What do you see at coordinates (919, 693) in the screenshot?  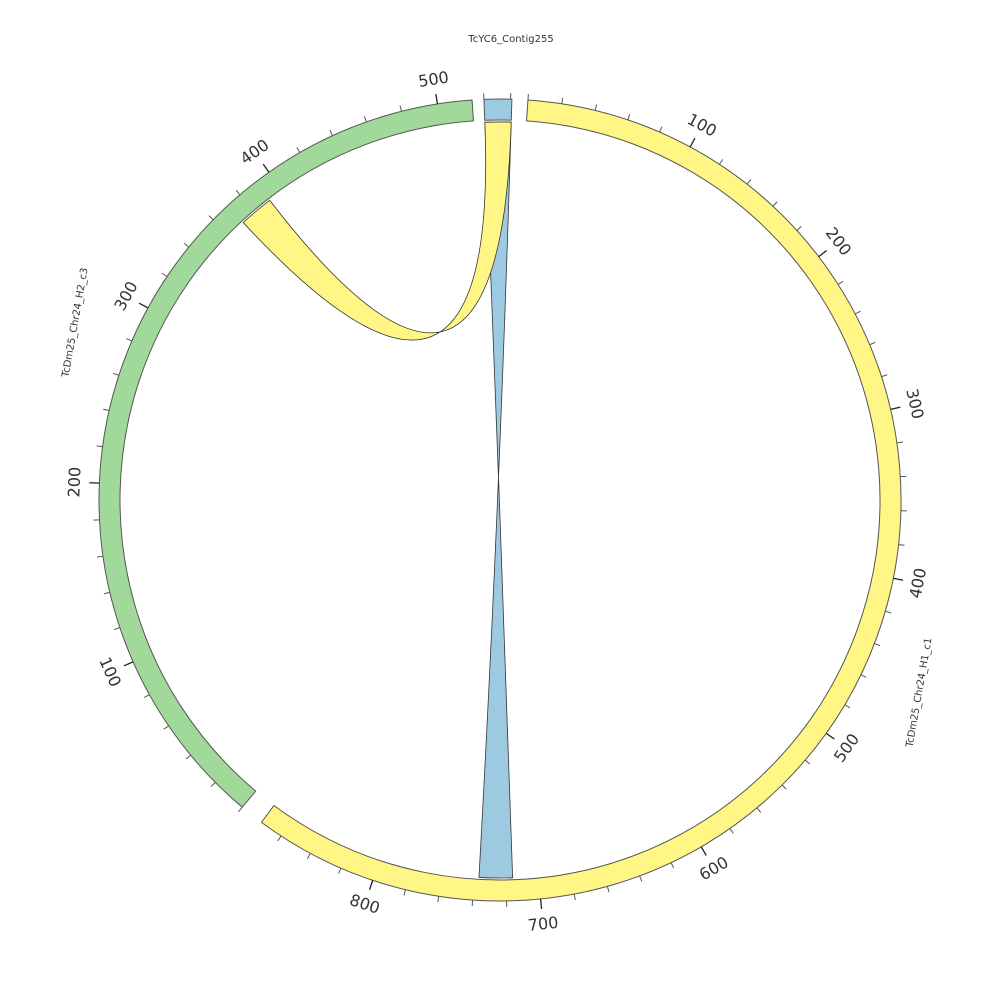 I see `sequence-label-h1: TcDm25_Chr24_H1_c1` at bounding box center [919, 693].